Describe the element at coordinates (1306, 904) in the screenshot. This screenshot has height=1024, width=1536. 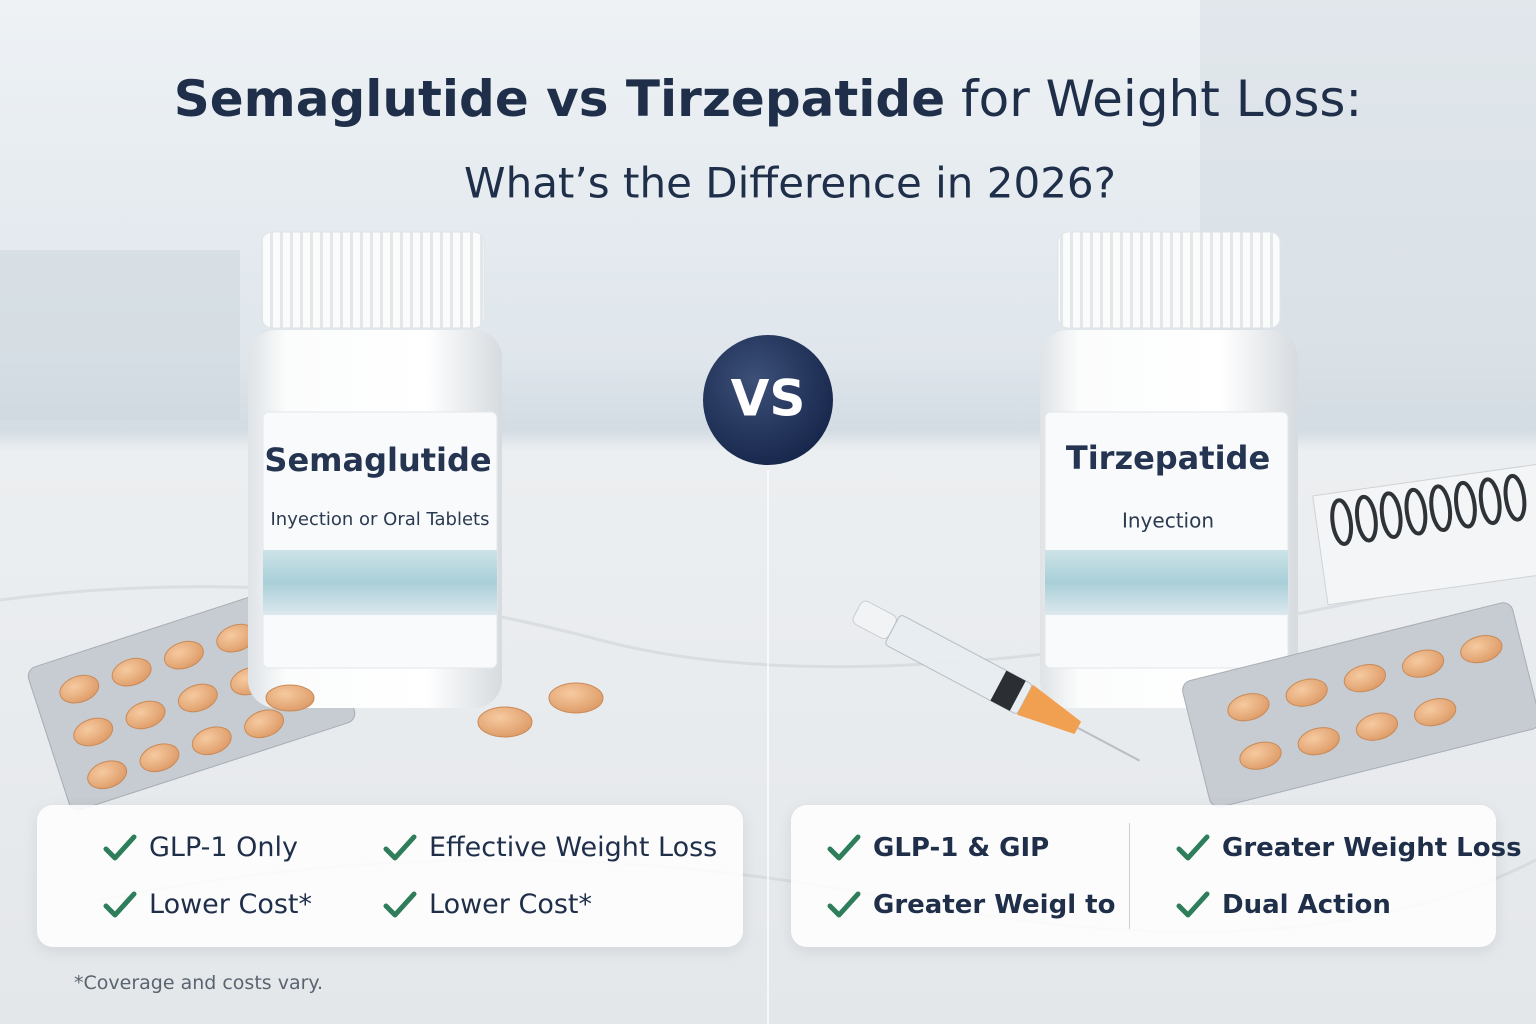
I see `feature-text: Dual Action` at that location.